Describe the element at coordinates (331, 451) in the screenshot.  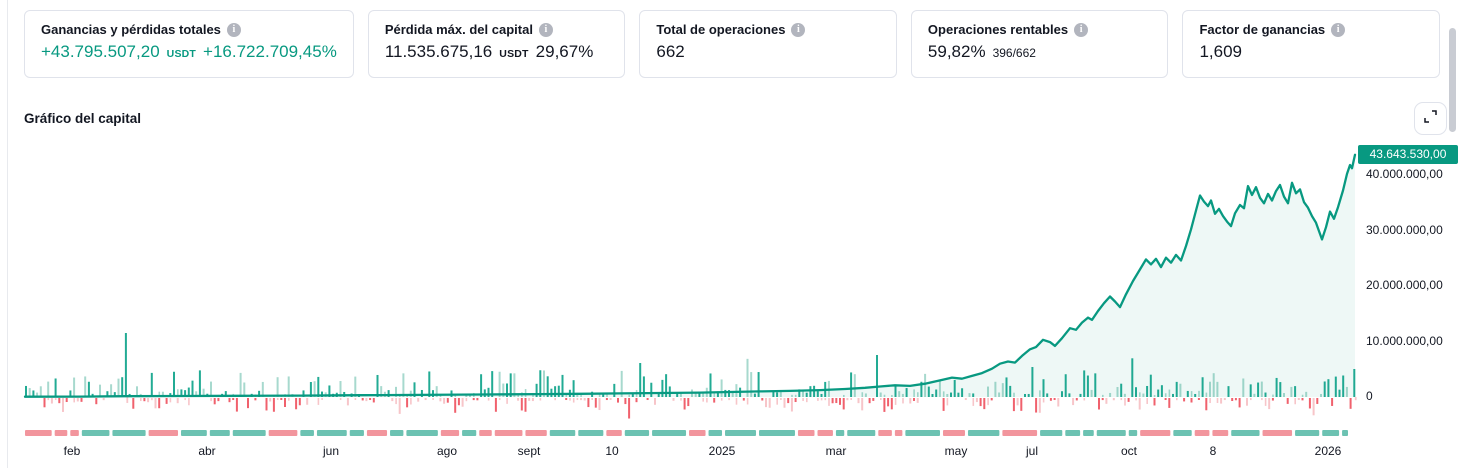
I see `x-axis-label: jun` at that location.